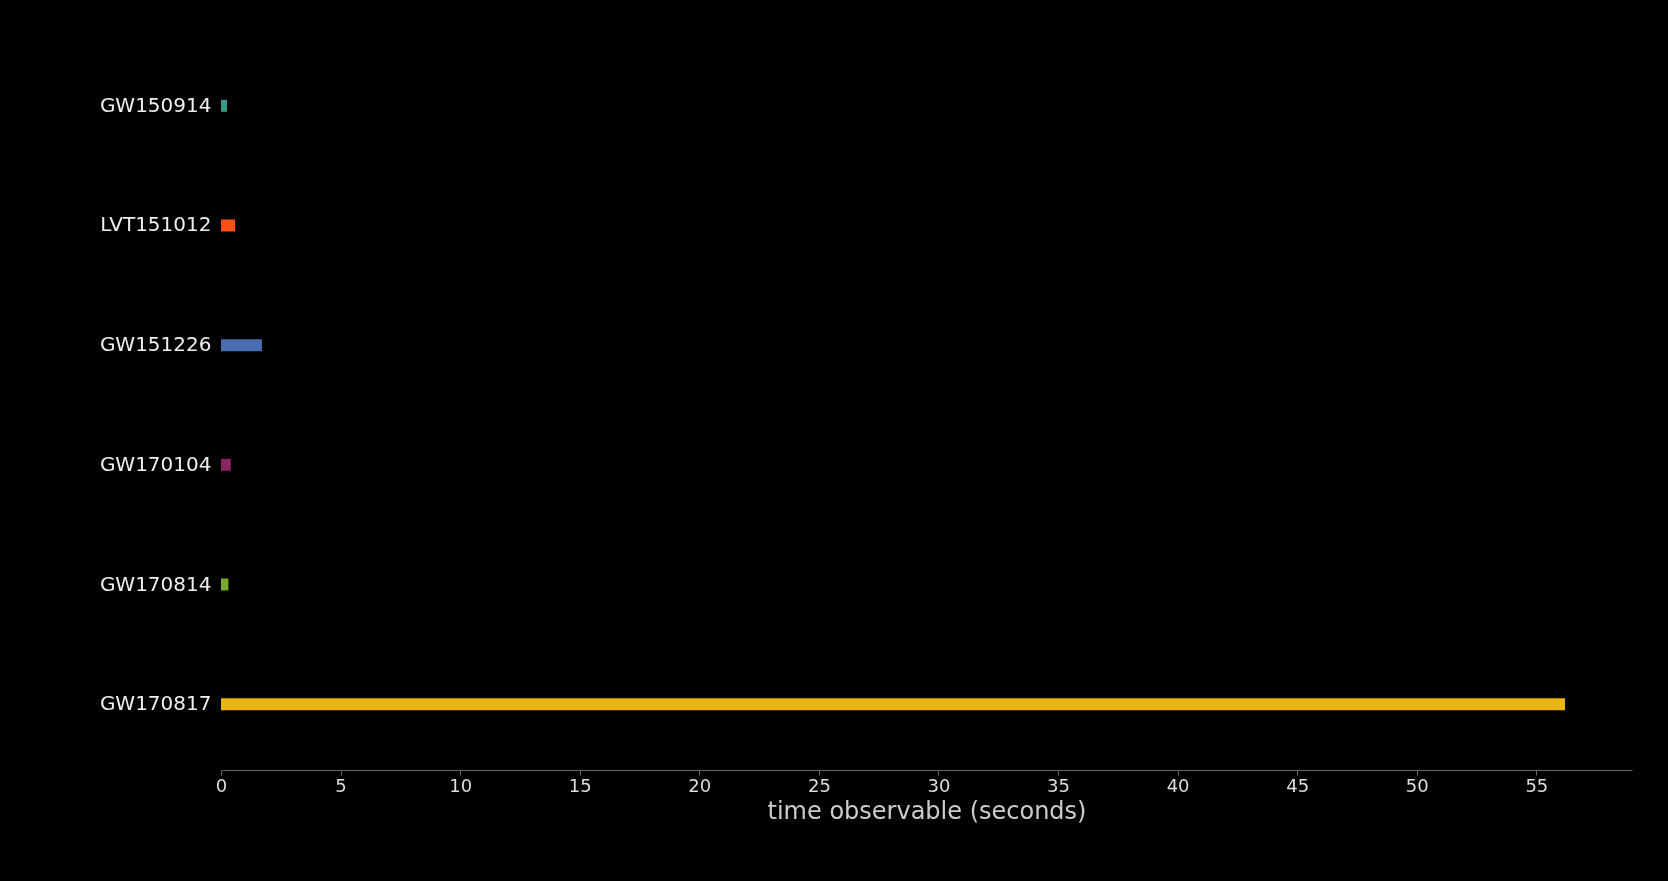 The width and height of the screenshot is (1668, 881). What do you see at coordinates (819, 785) in the screenshot?
I see `x-tick-label: 25` at bounding box center [819, 785].